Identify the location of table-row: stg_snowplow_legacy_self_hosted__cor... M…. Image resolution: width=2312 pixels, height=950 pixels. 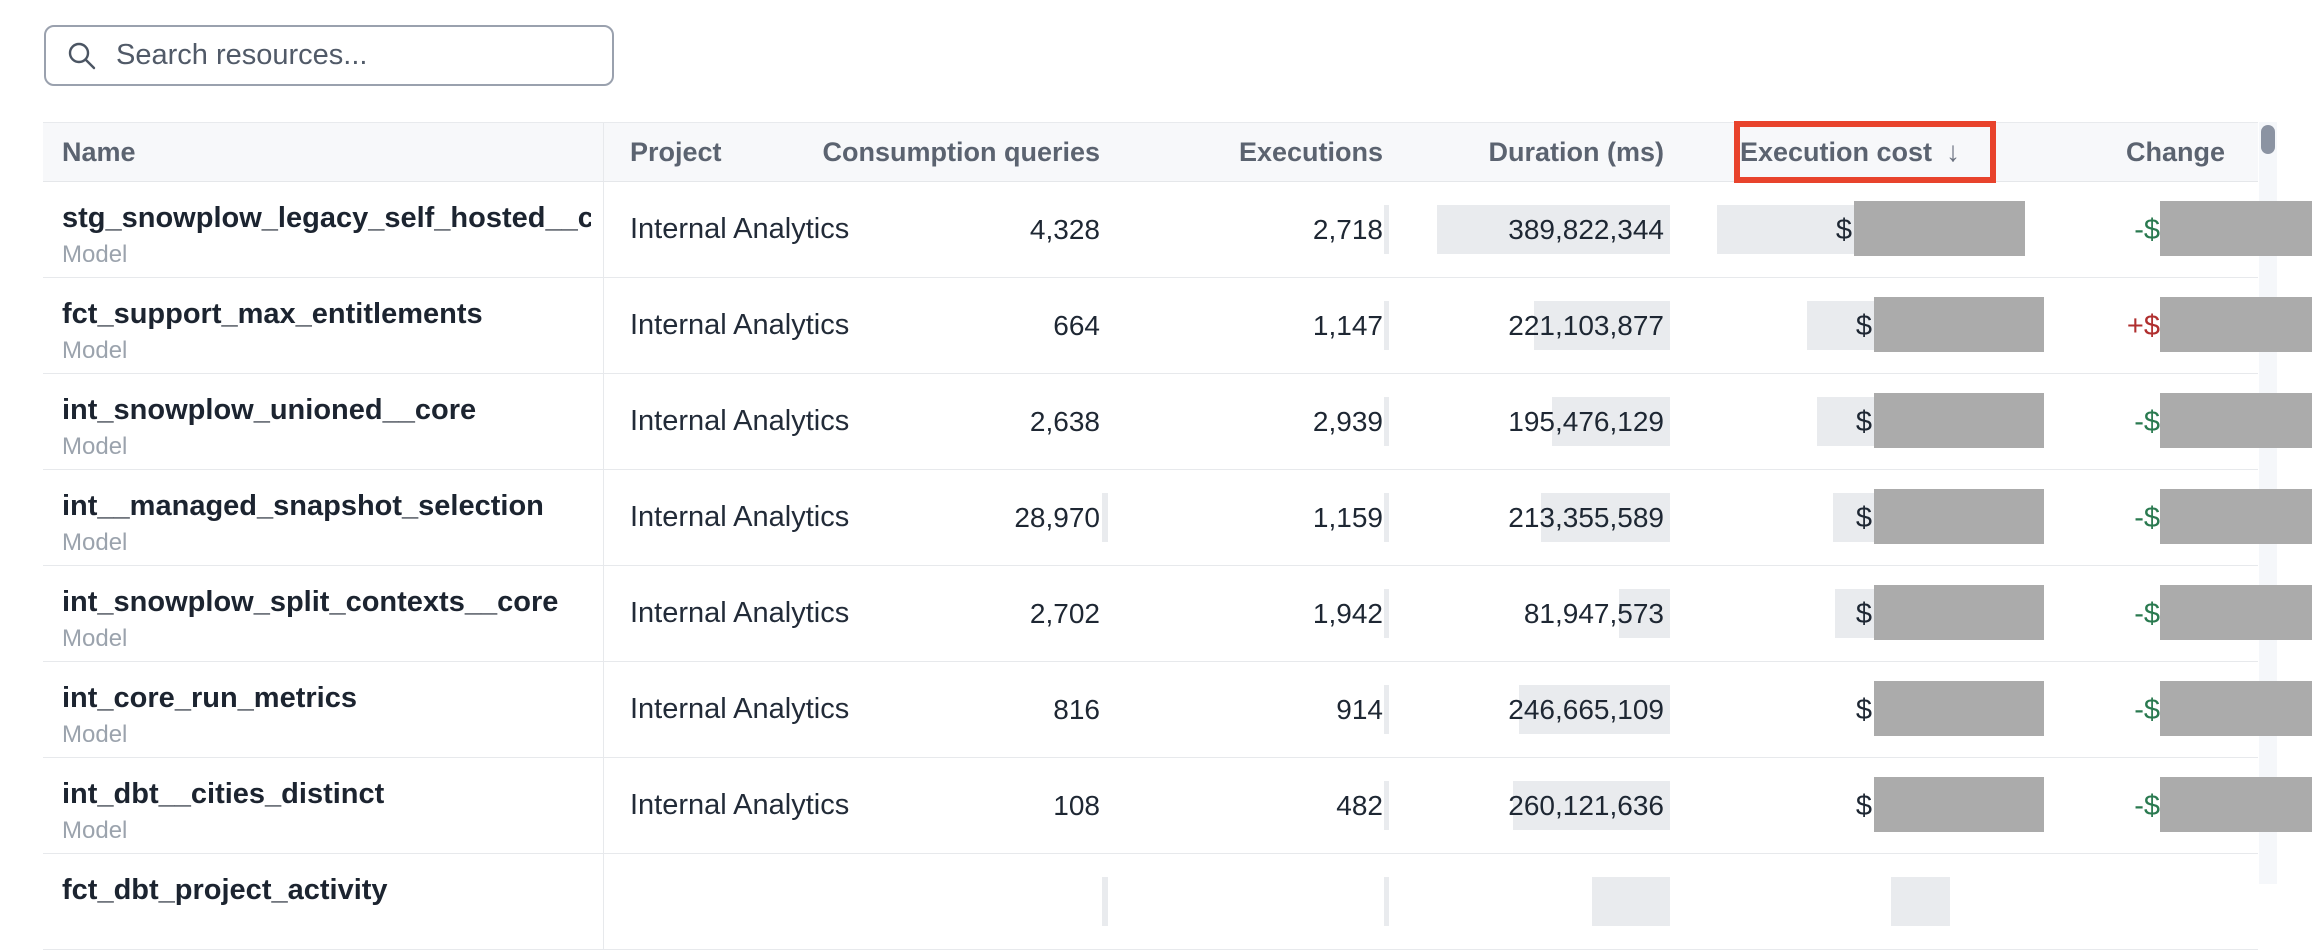
(1177, 230).